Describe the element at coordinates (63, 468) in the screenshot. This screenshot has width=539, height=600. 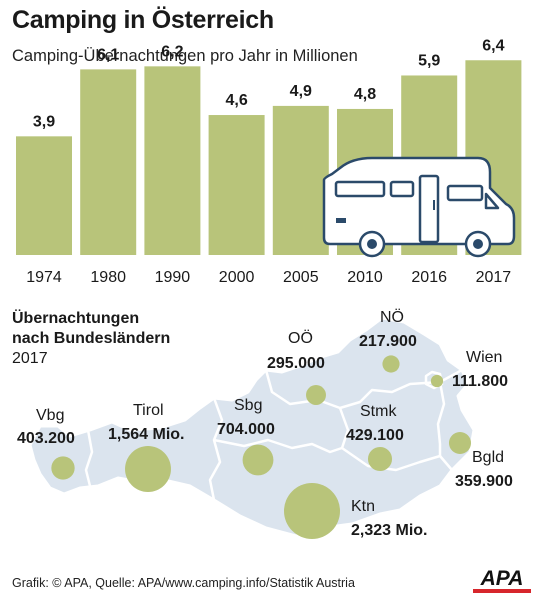
I see `bubble-Vbg` at that location.